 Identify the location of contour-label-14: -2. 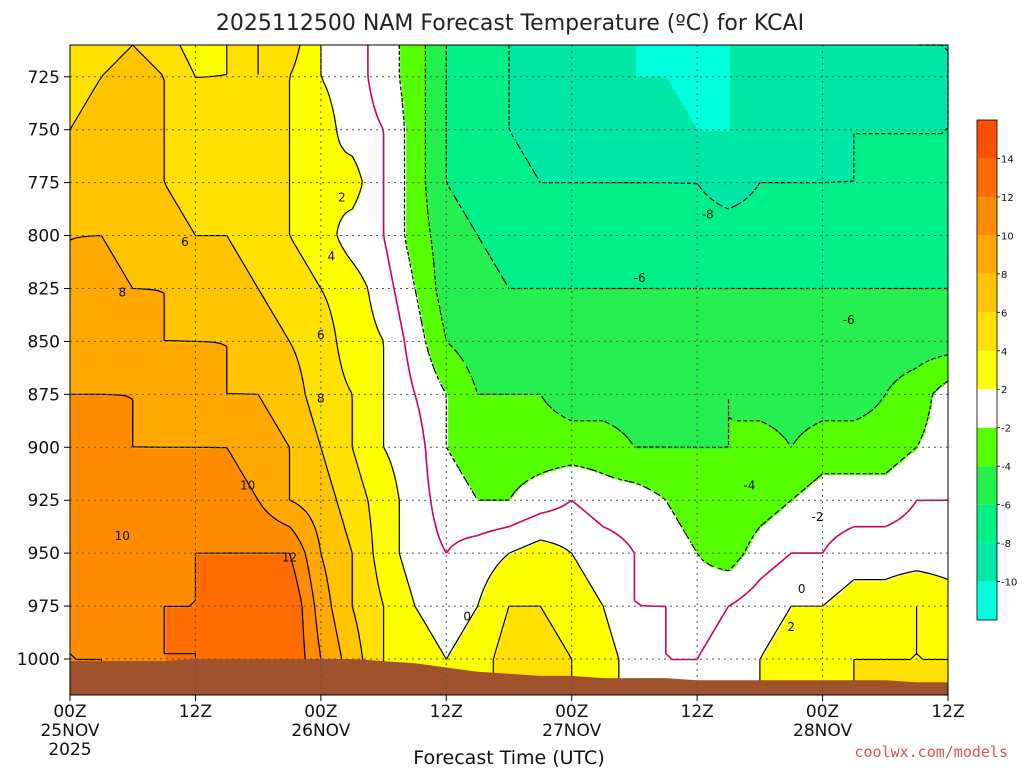
(817, 517).